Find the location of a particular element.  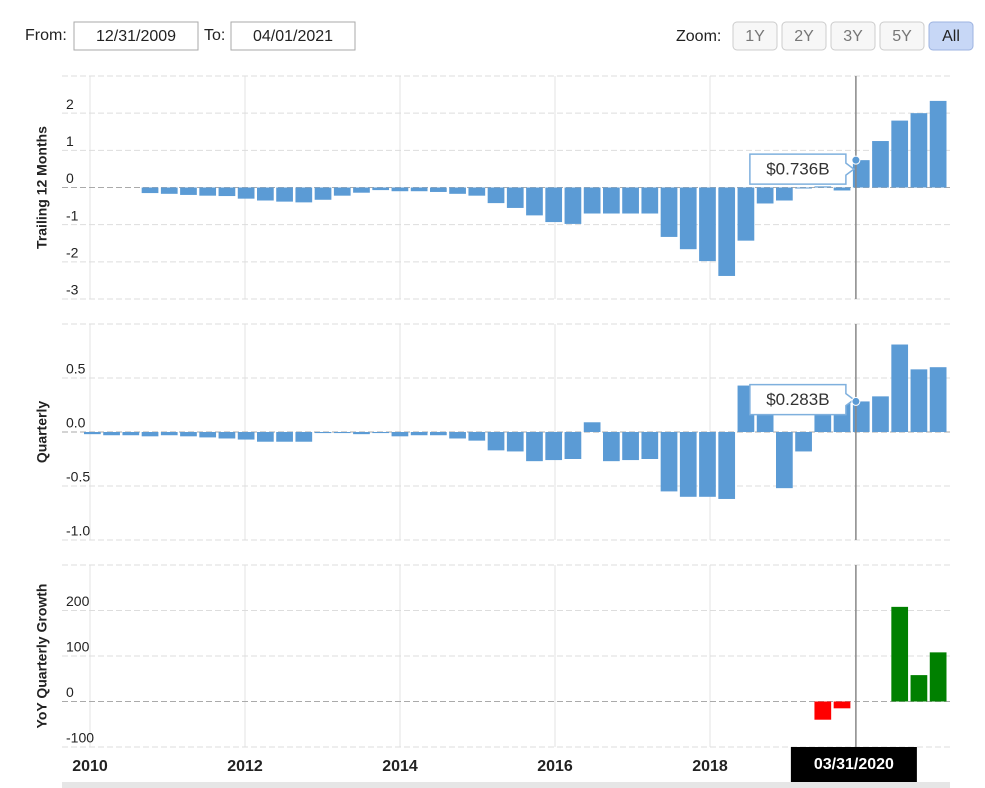

from-input is located at coordinates (136, 36).